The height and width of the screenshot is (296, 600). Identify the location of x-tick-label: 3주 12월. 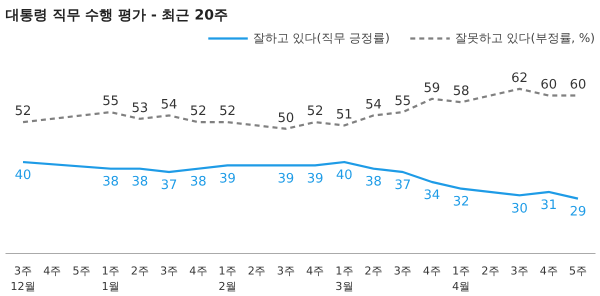
(23, 279).